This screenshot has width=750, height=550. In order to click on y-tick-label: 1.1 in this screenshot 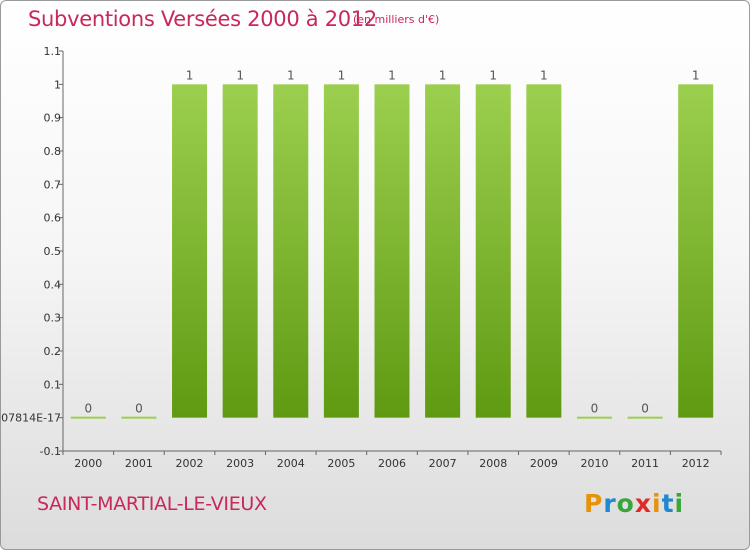, I will do `click(53, 51)`.